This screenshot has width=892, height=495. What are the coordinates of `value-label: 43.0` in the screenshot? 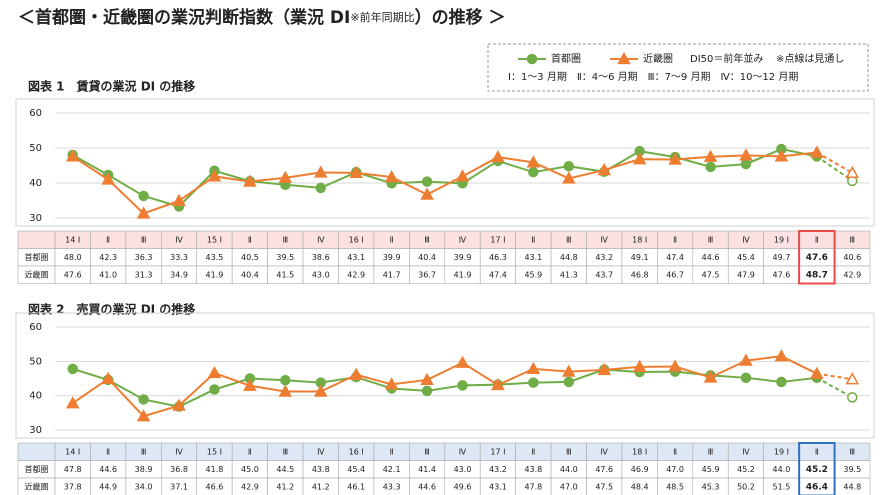 It's located at (463, 469).